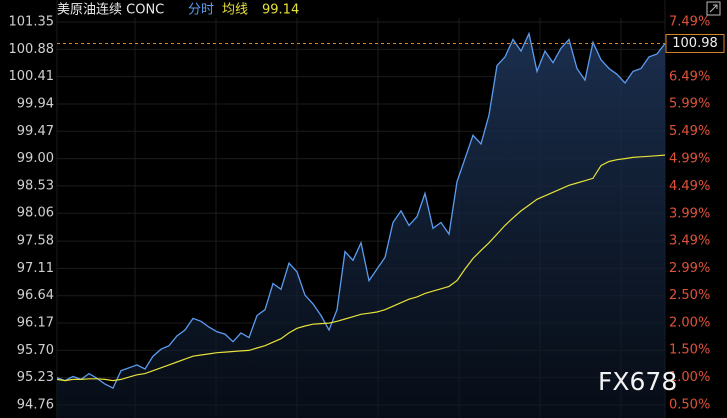  What do you see at coordinates (32, 76) in the screenshot?
I see `y-tick-label: 100.41` at bounding box center [32, 76].